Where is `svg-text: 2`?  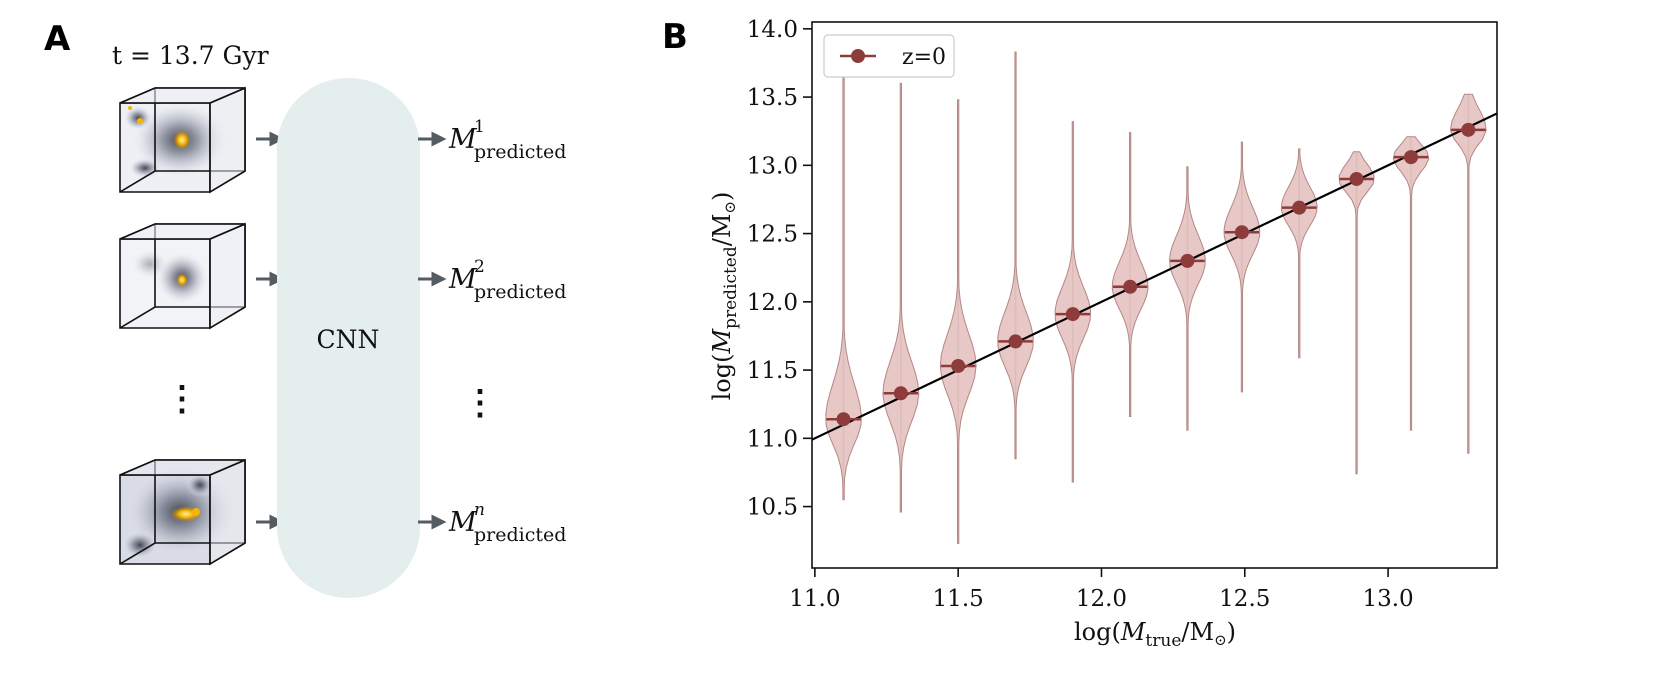 svg-text: 2 is located at coordinates (479, 267).